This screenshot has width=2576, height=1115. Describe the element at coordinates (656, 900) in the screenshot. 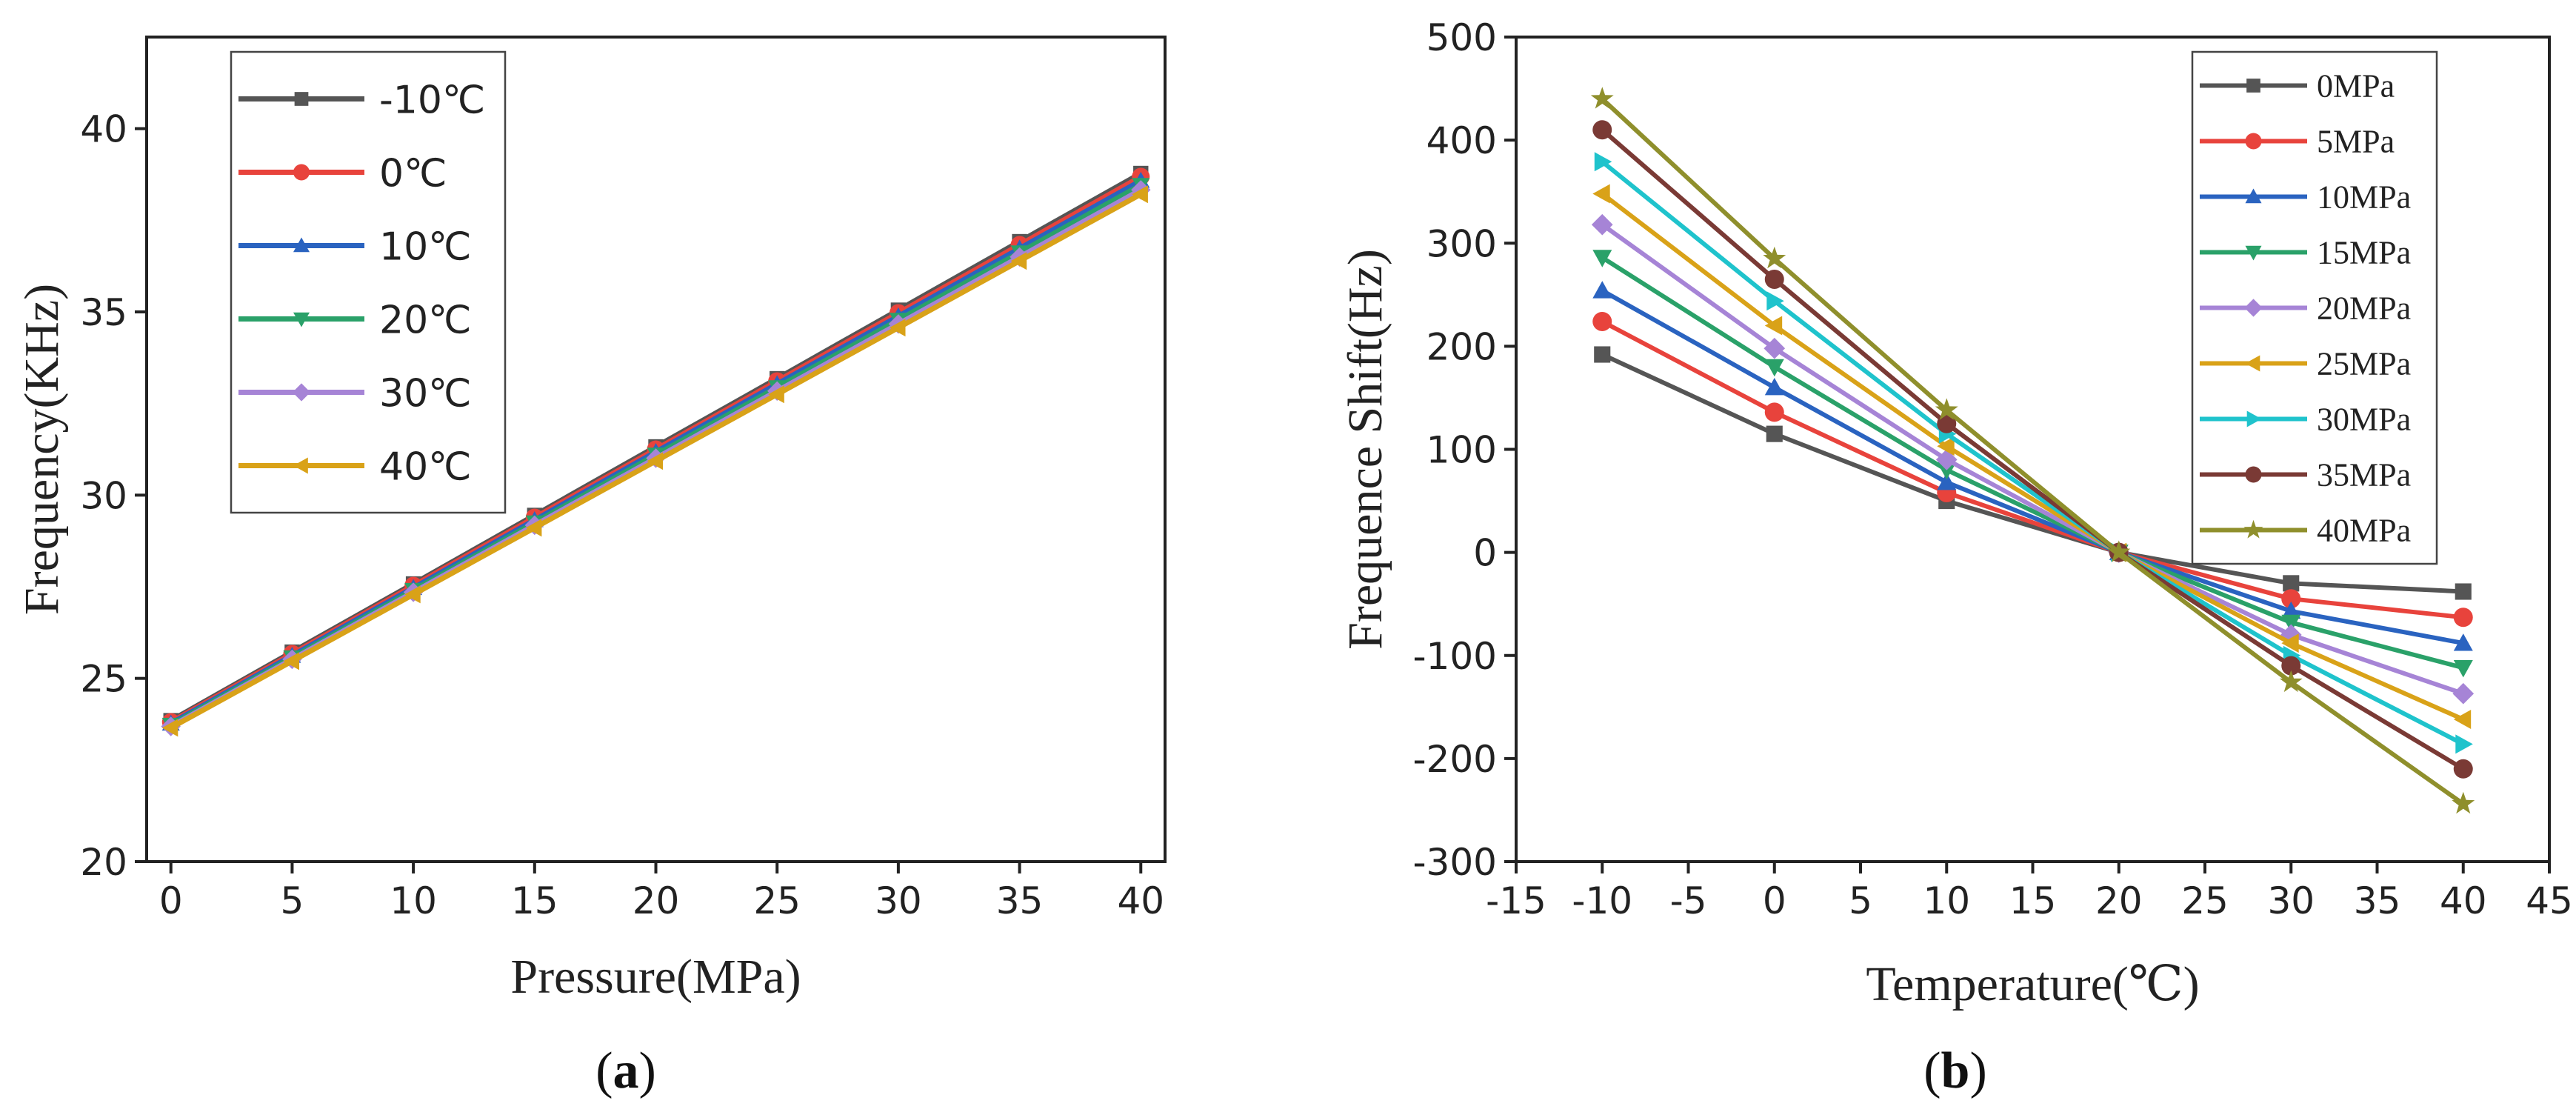

I see `x-tick-label-a: 20` at that location.